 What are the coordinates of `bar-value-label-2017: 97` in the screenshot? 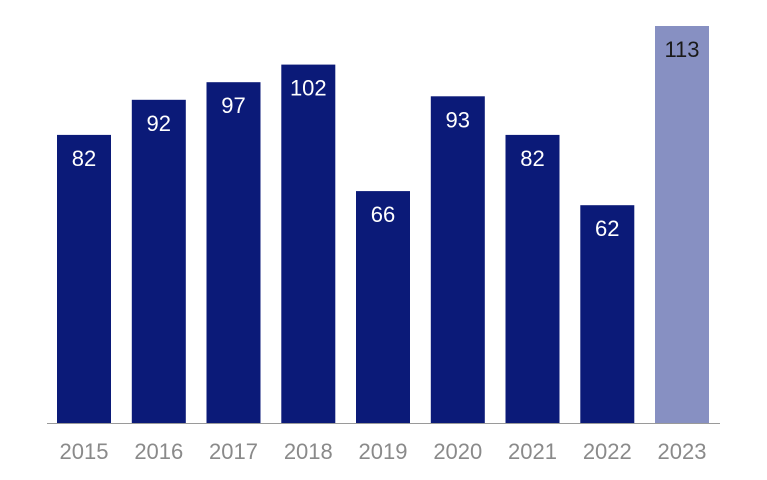 It's located at (233, 105).